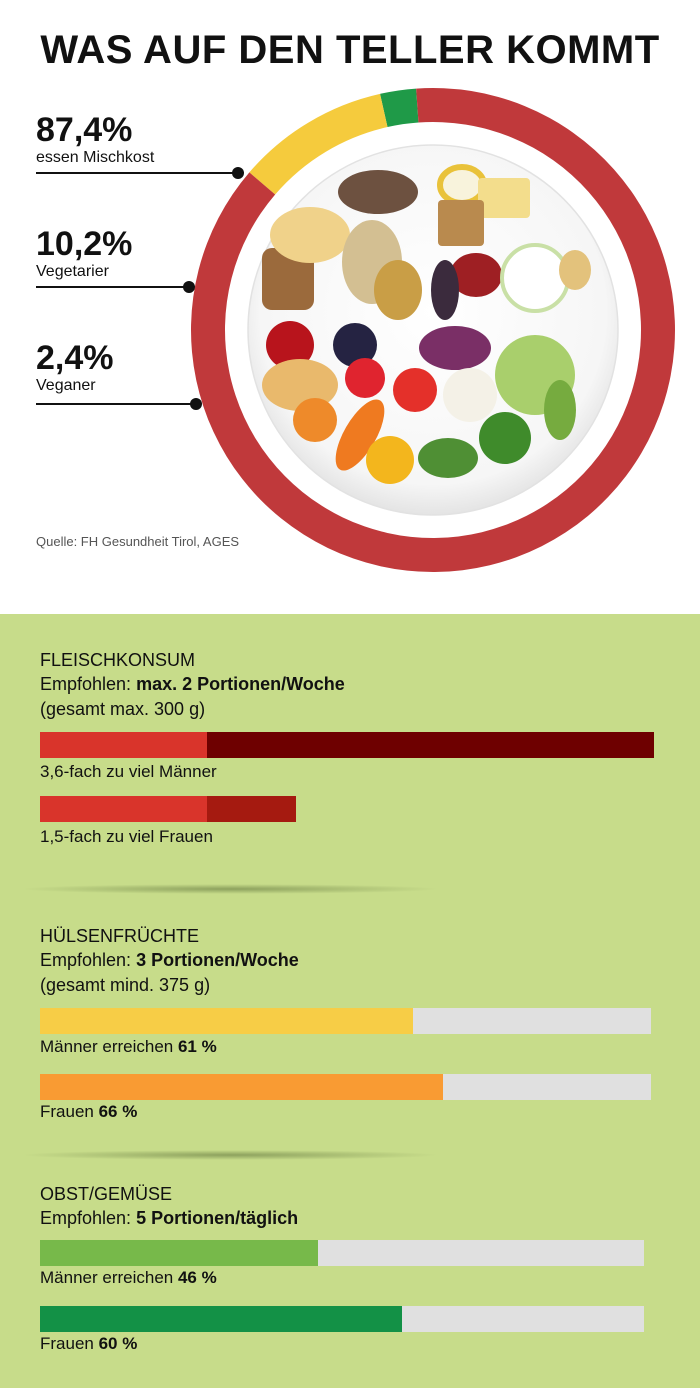 Image resolution: width=700 pixels, height=1388 pixels. Describe the element at coordinates (504, 198) in the screenshot. I see `cheese-illustration` at that location.